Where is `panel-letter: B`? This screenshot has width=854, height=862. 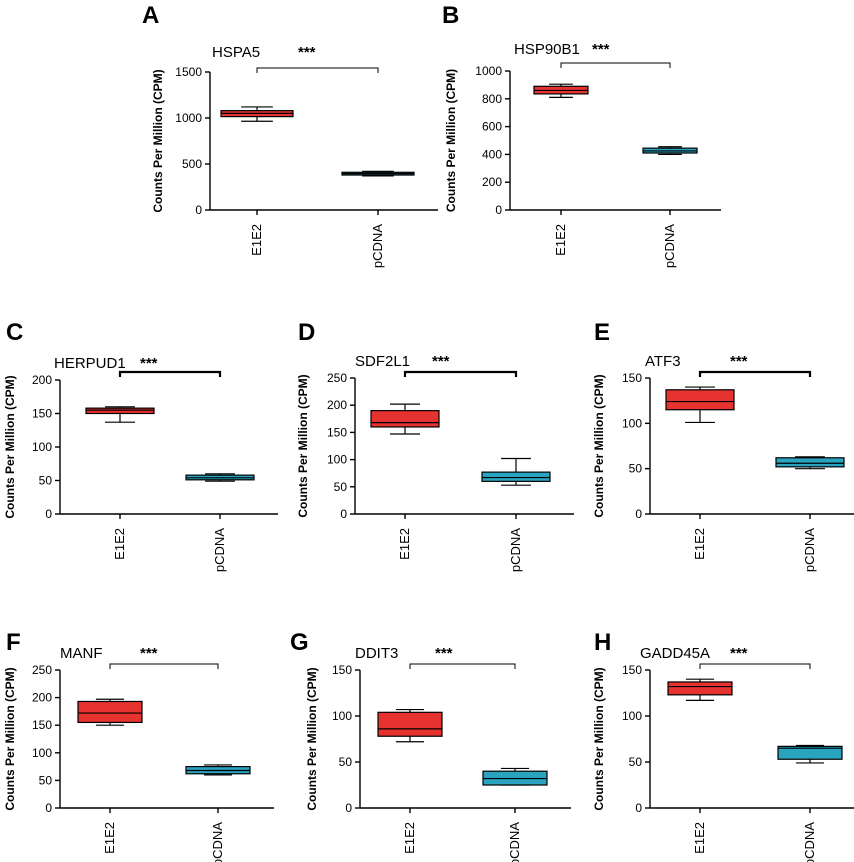 panel-letter: B is located at coordinates (450, 15).